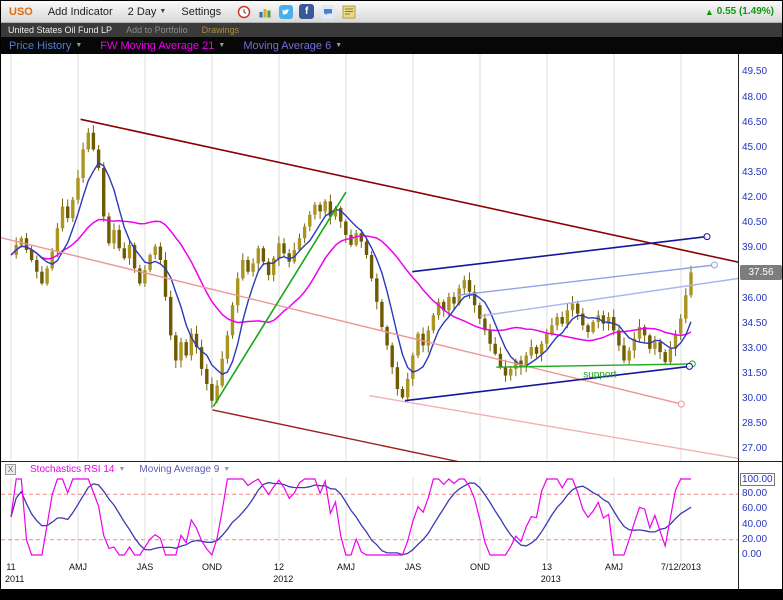  What do you see at coordinates (350, 517) in the screenshot?
I see `stochastics-rsi-line` at bounding box center [350, 517].